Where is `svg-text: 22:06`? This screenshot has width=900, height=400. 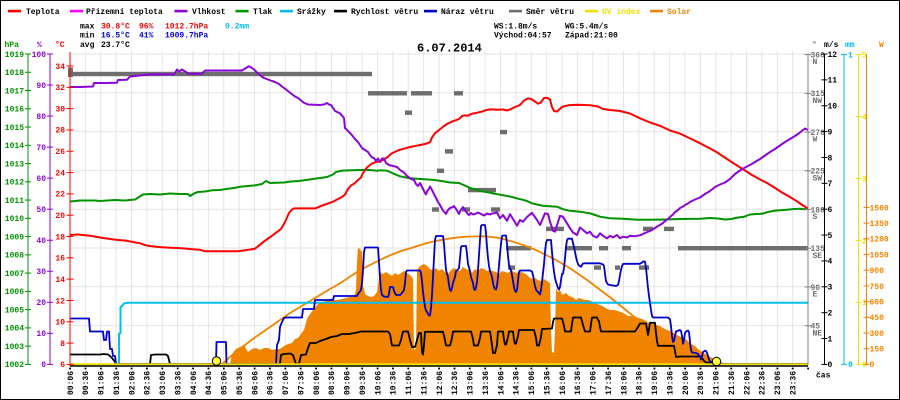 svg-text: 22:06 is located at coordinates (747, 383).